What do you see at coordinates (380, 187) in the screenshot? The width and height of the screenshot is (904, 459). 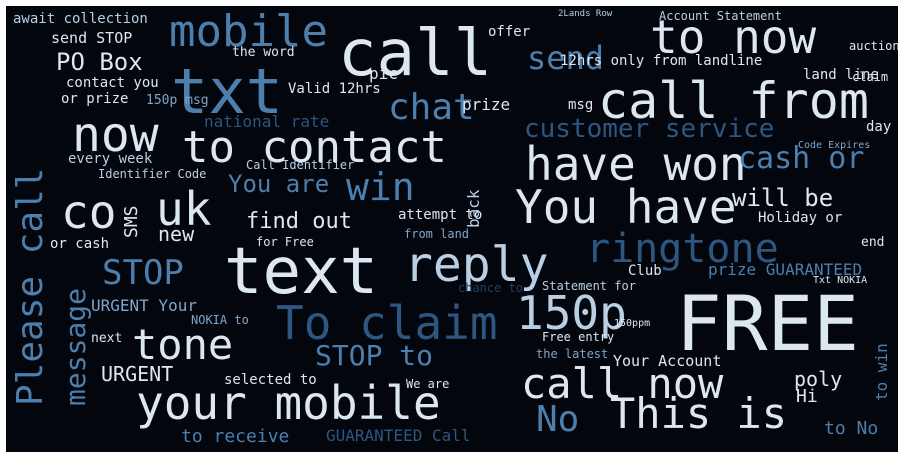 I see `word: win` at bounding box center [380, 187].